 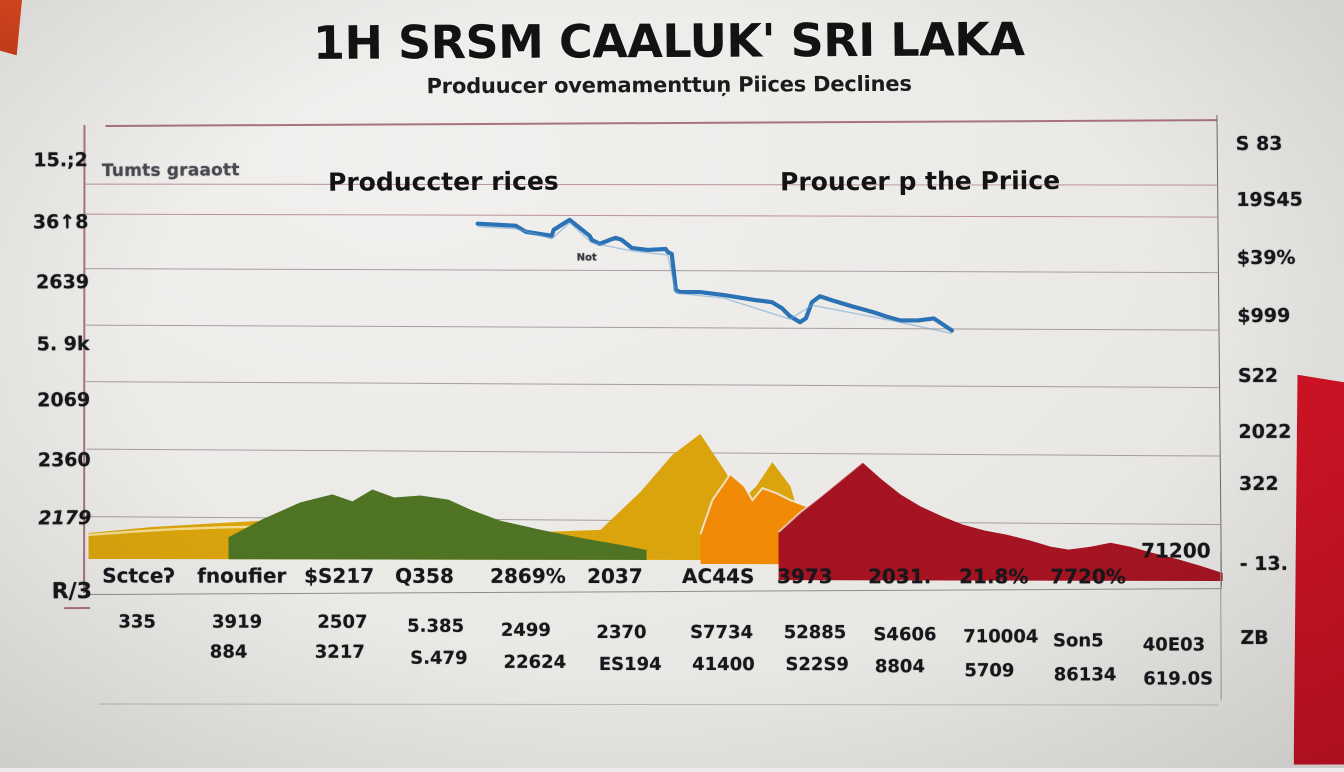 What do you see at coordinates (137, 622) in the screenshot?
I see `table-cell: 335` at bounding box center [137, 622].